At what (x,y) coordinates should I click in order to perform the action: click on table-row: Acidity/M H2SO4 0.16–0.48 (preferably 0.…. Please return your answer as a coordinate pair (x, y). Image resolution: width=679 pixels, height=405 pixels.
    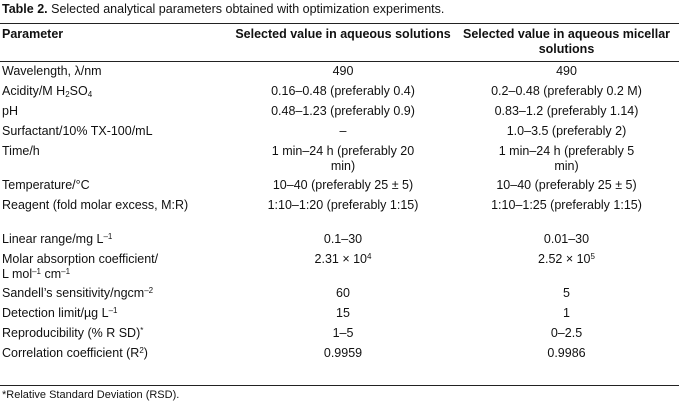
    Looking at the image, I should click on (339, 91).